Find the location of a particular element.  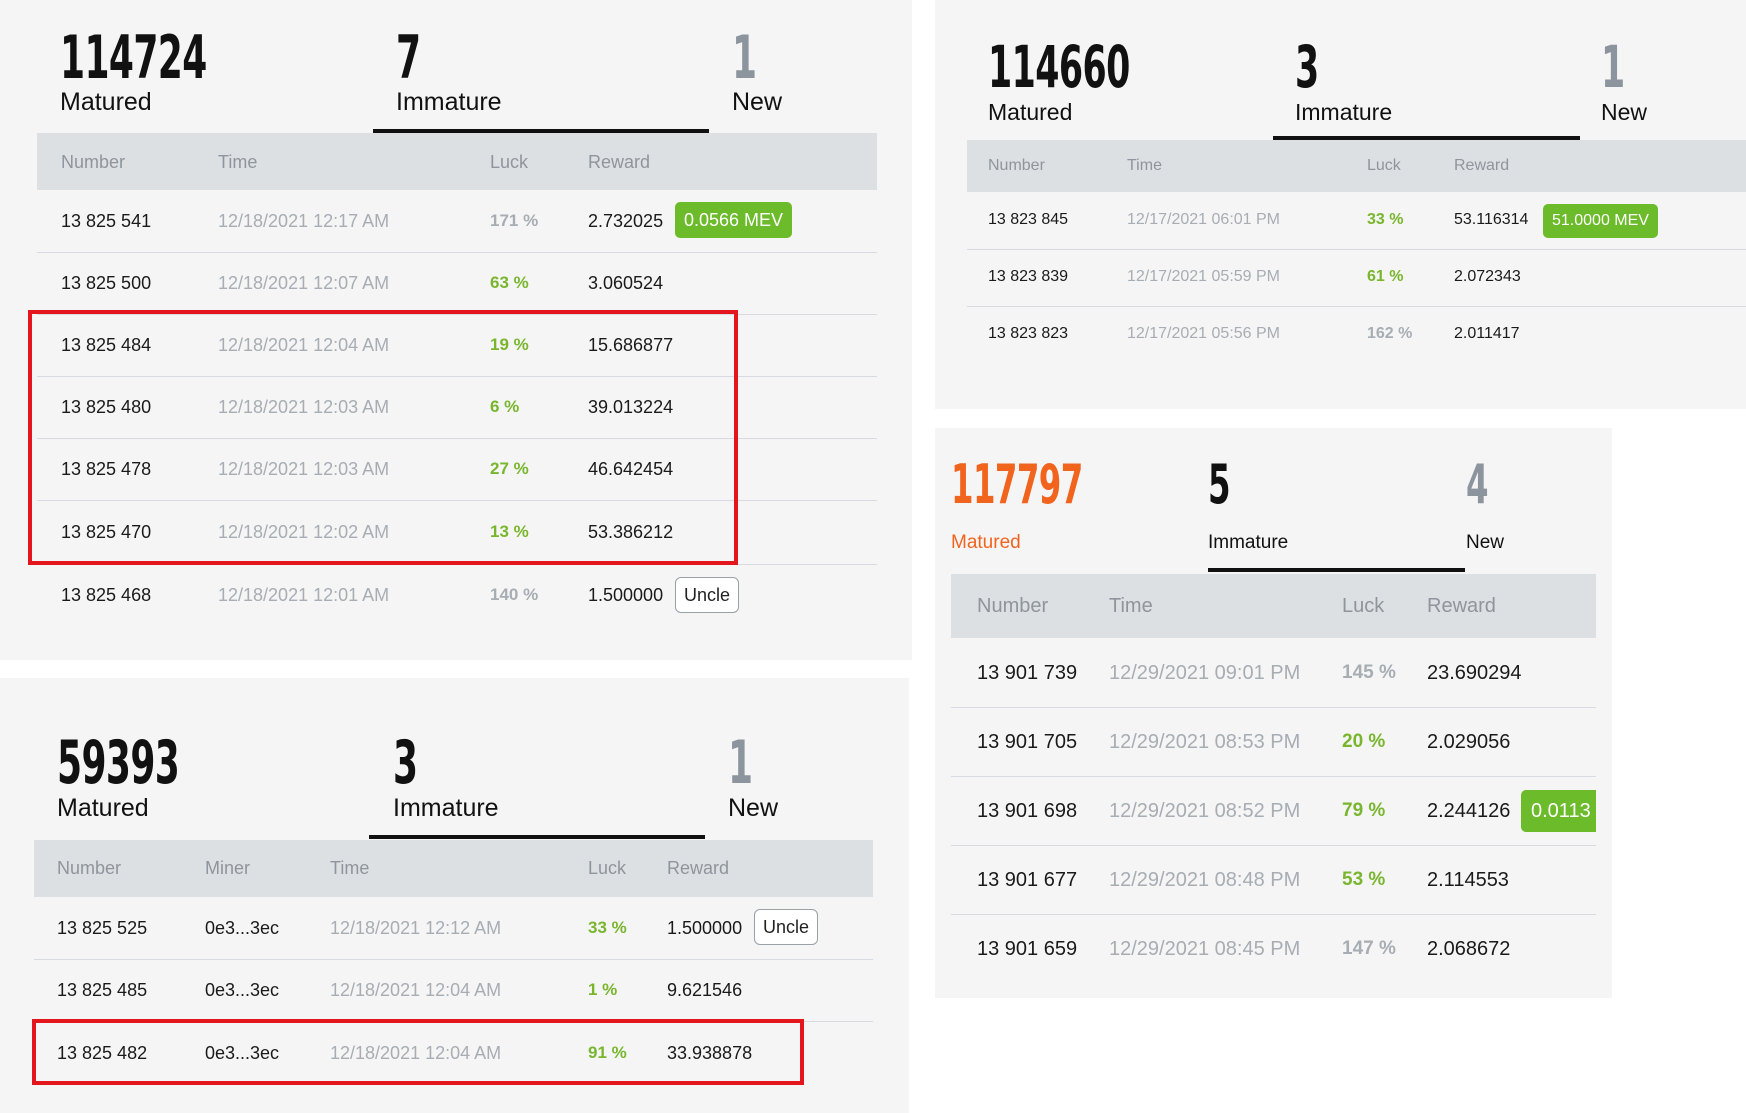

block-number: 13 825 468 is located at coordinates (106, 595).